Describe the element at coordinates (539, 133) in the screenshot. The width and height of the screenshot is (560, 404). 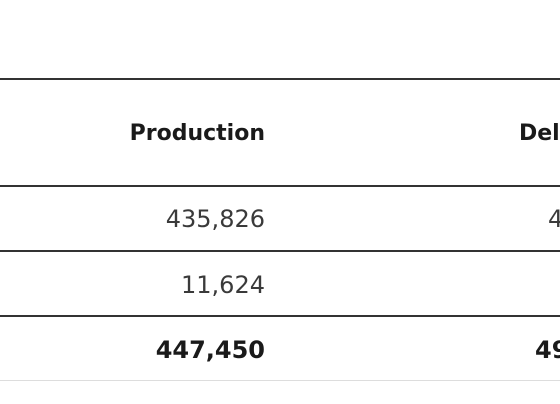
I see `column-header: Del` at that location.